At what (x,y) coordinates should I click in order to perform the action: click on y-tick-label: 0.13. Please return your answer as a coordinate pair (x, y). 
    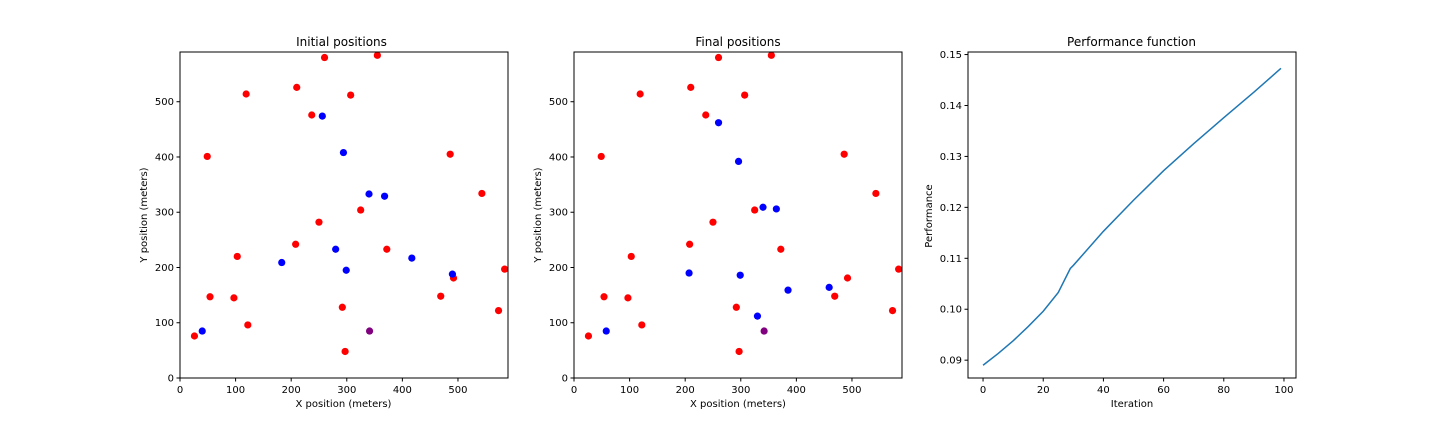
    Looking at the image, I should click on (951, 157).